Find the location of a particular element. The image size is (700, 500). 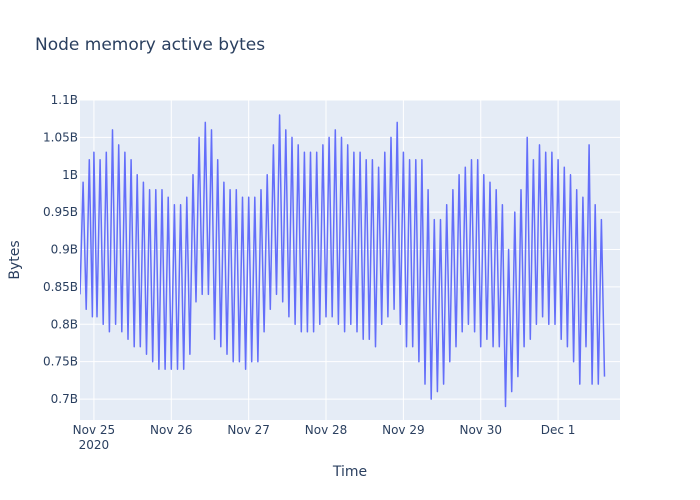

x-tick-label: Nov 25 is located at coordinates (94, 430).